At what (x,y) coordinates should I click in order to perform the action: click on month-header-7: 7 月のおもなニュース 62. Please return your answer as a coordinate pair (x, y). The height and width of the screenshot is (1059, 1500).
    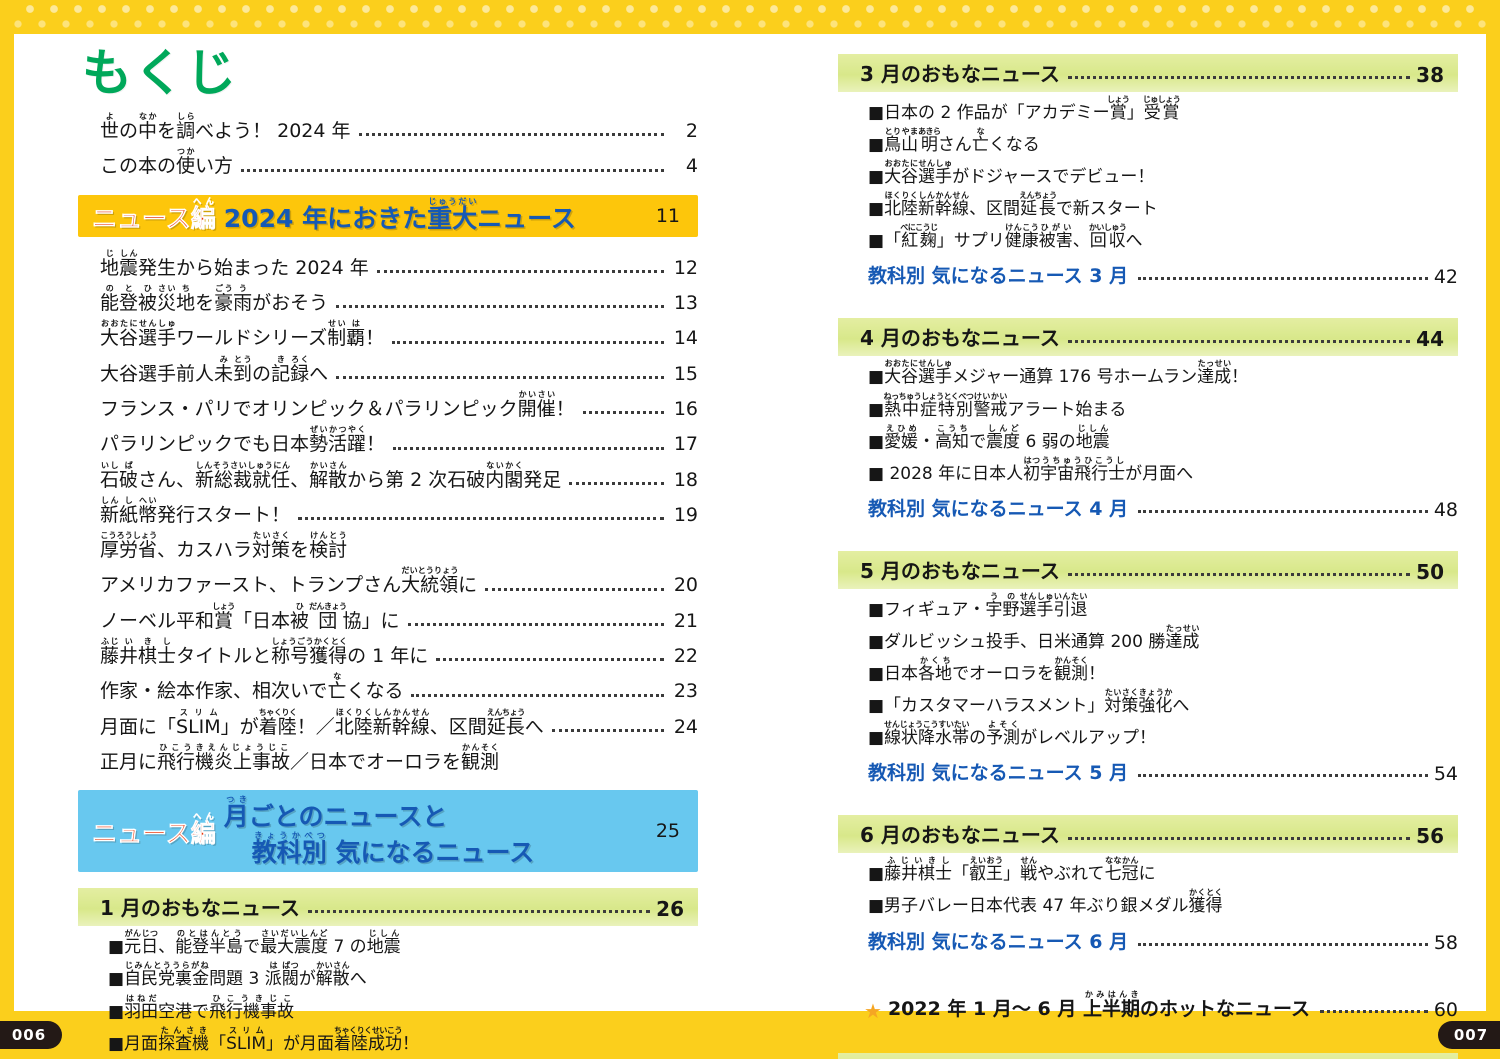
    Looking at the image, I should click on (1148, 1055).